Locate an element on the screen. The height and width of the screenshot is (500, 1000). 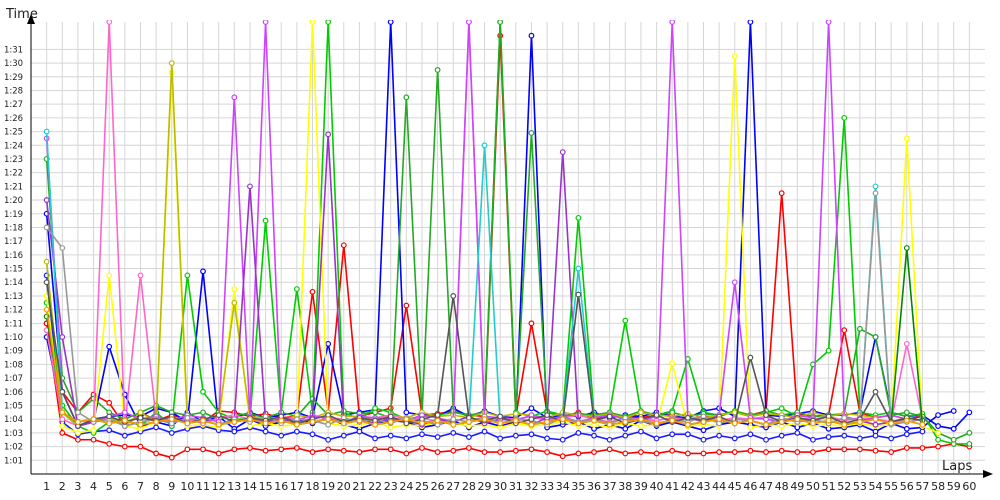
y-tick-label: 1:10 is located at coordinates (13, 338).